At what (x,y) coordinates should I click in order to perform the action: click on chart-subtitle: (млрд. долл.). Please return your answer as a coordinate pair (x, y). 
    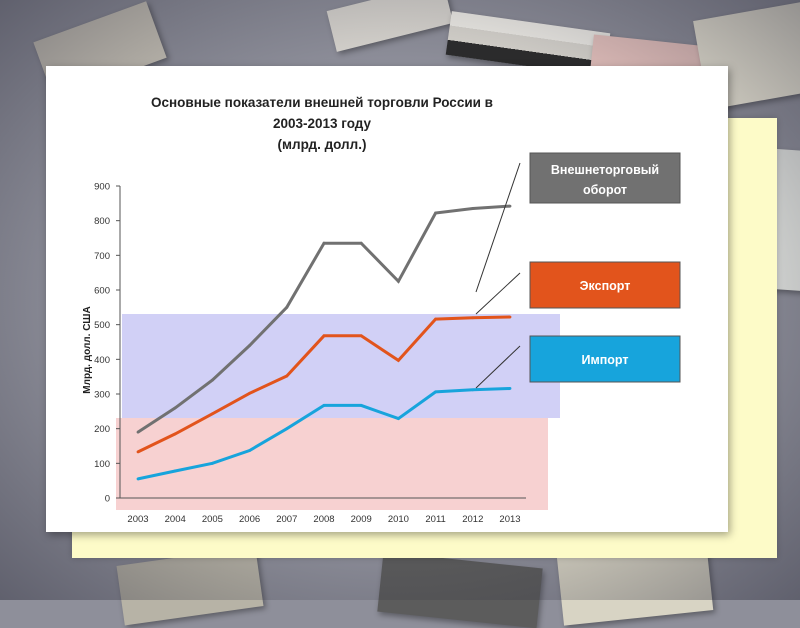
    Looking at the image, I should click on (322, 144).